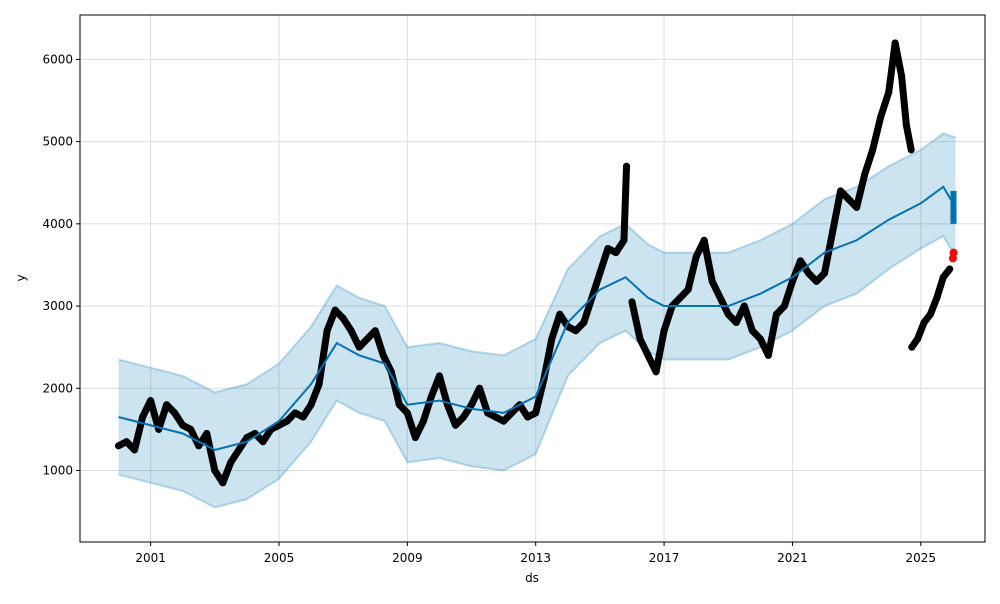  I want to click on y-axis-ticks: 1000 2000 3000 4000 5000 6000, so click(61, 264).